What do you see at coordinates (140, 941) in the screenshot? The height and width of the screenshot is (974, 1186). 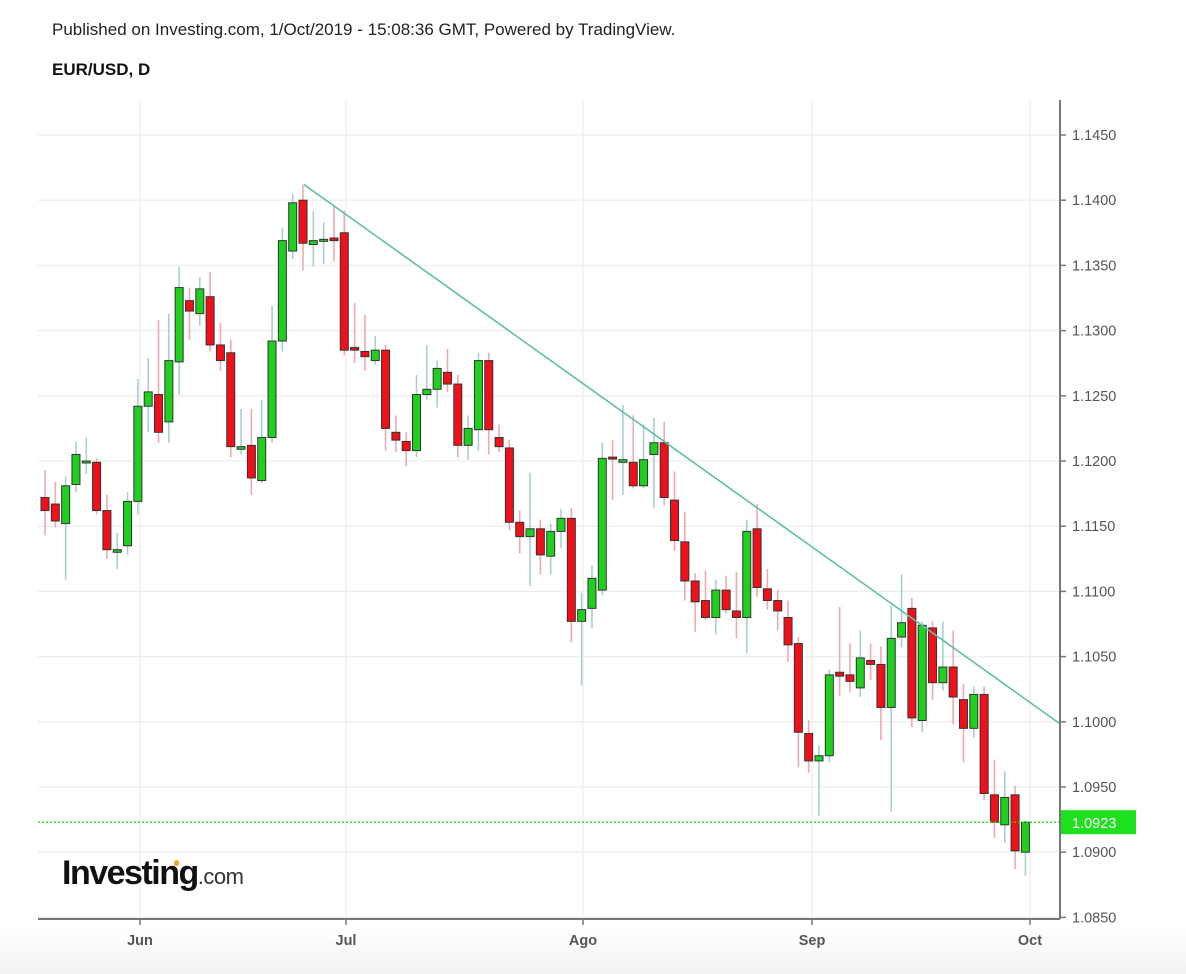 I see `x-tick-label: Jun` at bounding box center [140, 941].